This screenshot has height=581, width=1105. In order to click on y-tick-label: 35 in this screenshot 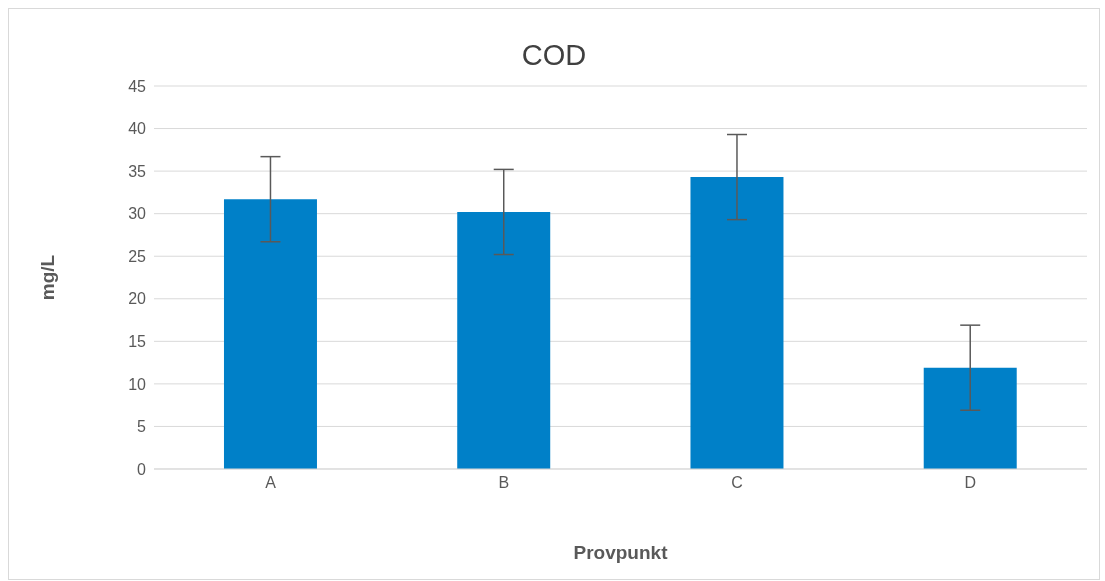, I will do `click(137, 171)`.